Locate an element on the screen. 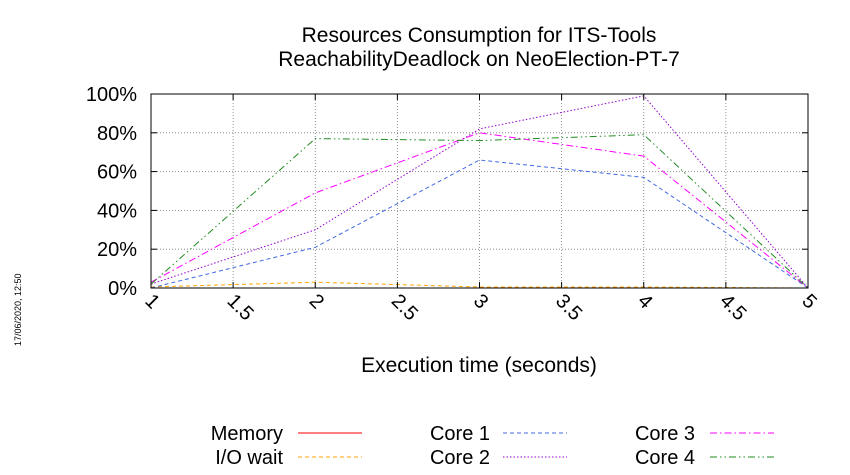  legend-label: Memory is located at coordinates (247, 434).